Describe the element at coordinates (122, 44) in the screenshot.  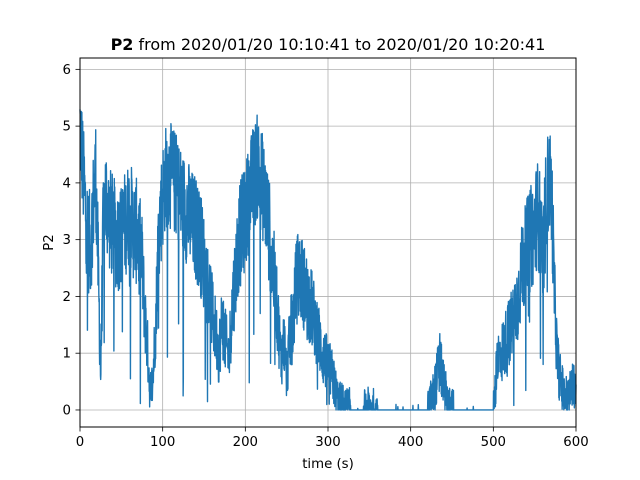
I see `chart-title-bold: P2` at that location.